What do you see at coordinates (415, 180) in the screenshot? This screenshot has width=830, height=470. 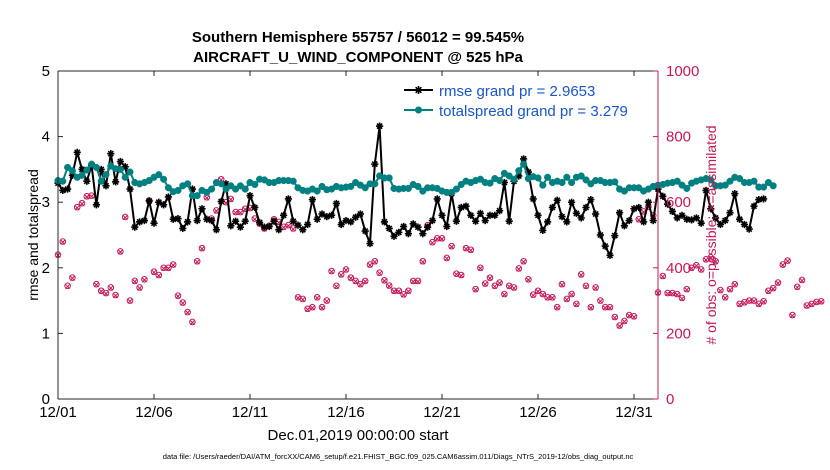 I see `series-totalspread` at bounding box center [415, 180].